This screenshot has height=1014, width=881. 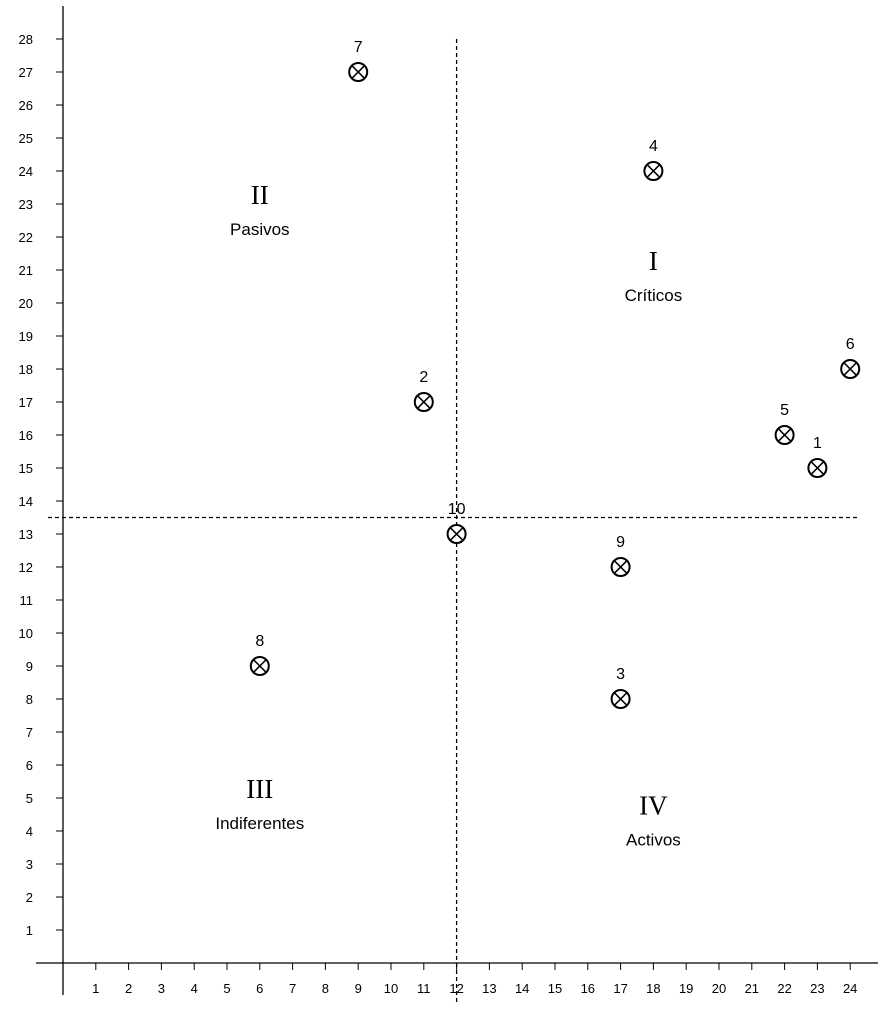 I want to click on point-label: 4, so click(x=653, y=146).